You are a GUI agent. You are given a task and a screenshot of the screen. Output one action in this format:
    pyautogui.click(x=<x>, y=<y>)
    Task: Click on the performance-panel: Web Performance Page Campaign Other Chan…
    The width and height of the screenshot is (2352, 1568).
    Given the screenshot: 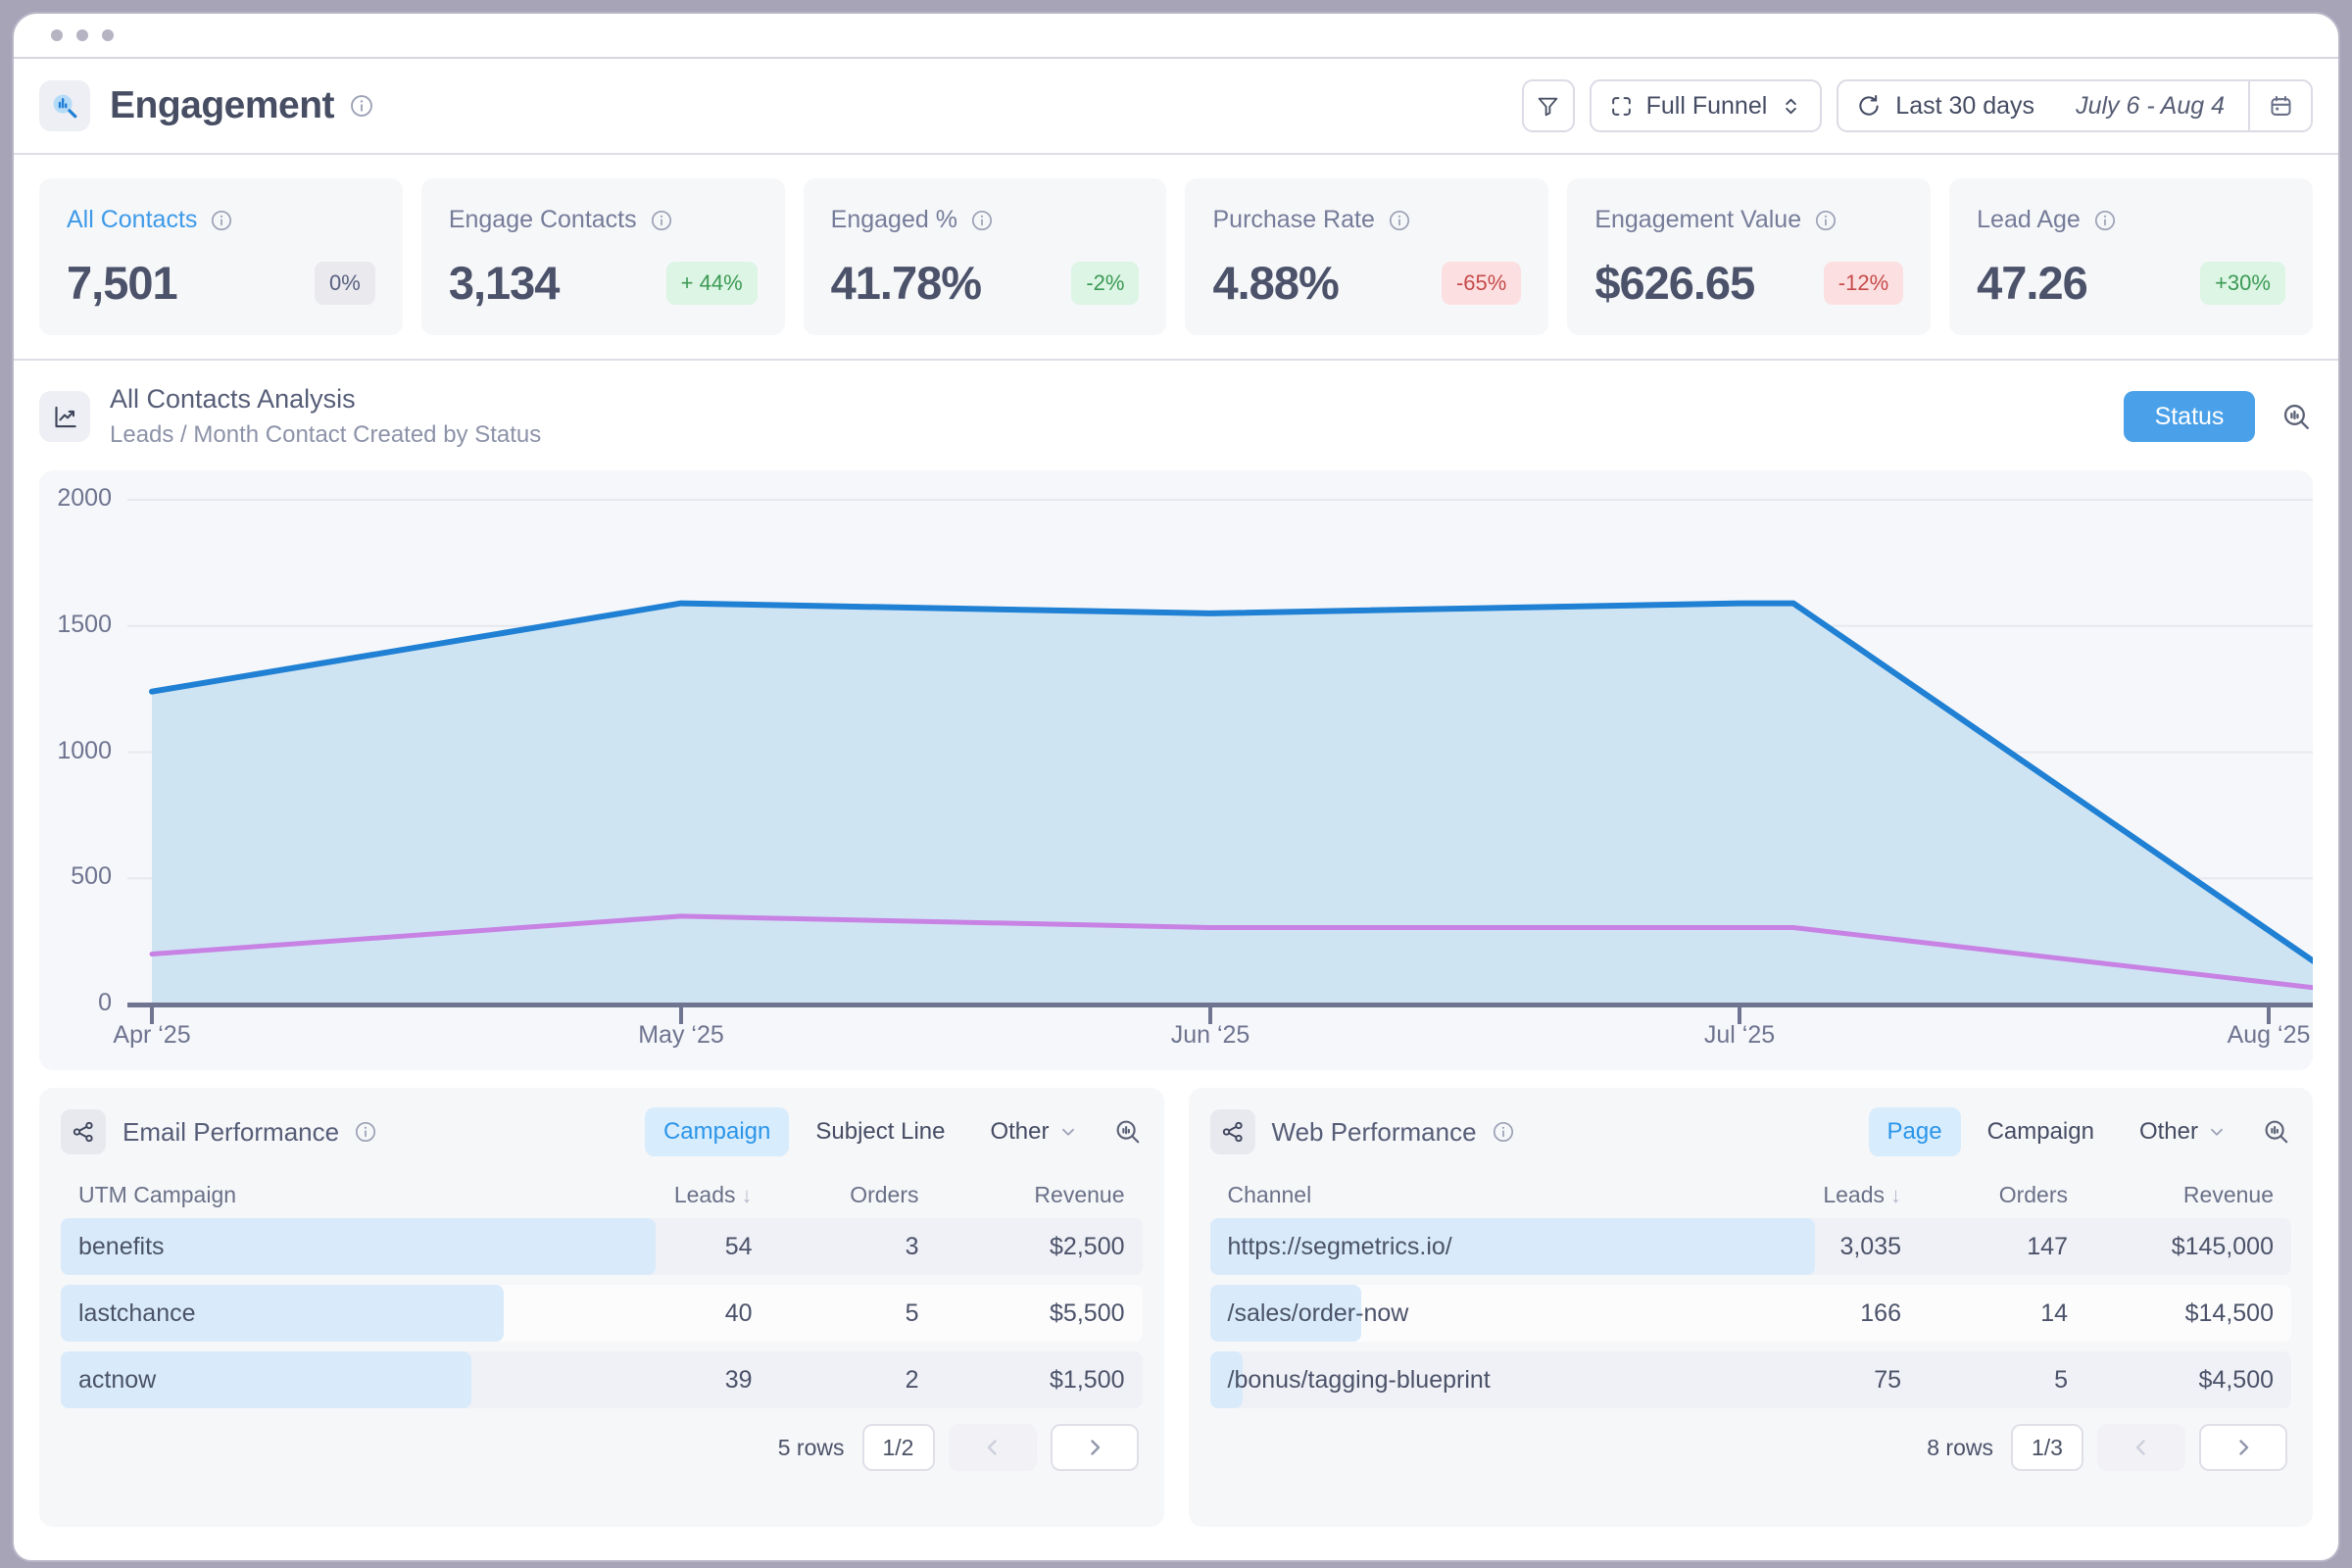 What is the action you would take?
    pyautogui.click(x=1750, y=1307)
    